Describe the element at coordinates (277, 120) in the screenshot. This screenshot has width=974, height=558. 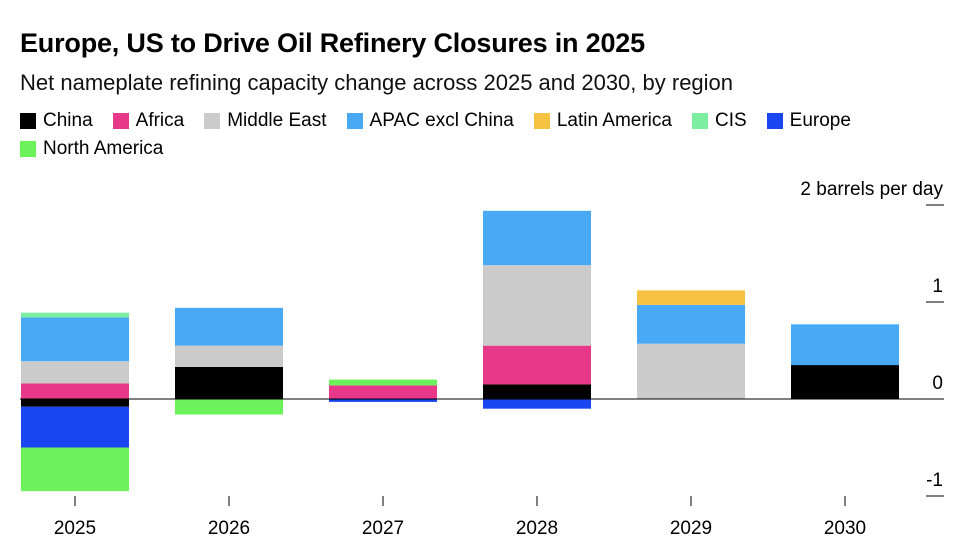
I see `legend-label: Middle East` at that location.